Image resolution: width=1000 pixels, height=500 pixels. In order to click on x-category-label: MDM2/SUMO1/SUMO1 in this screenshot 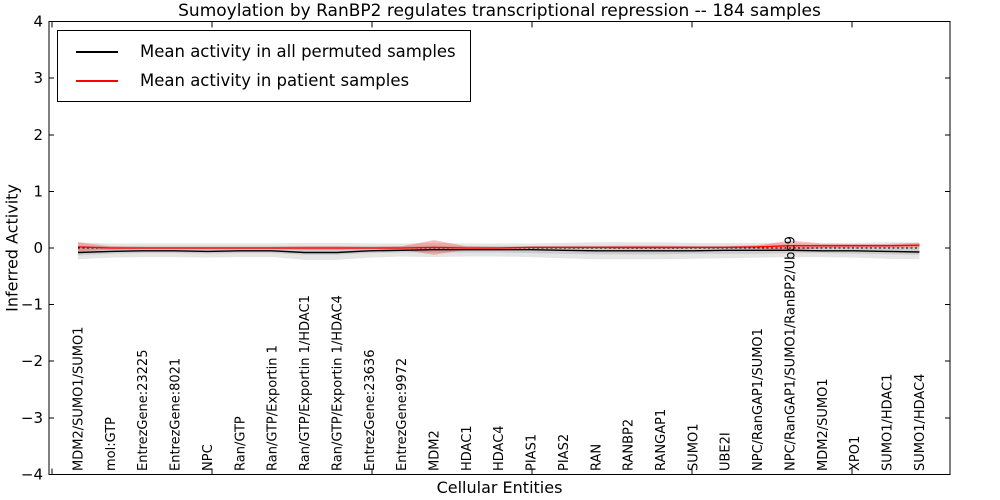, I will do `click(79, 399)`.